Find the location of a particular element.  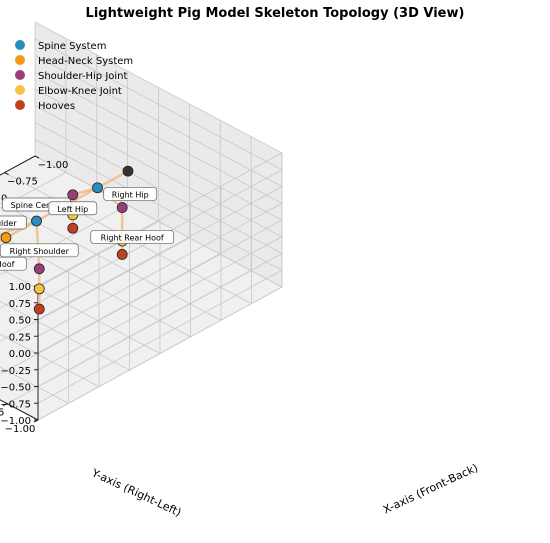

z-tick-label: −0.75 is located at coordinates (15, 404).